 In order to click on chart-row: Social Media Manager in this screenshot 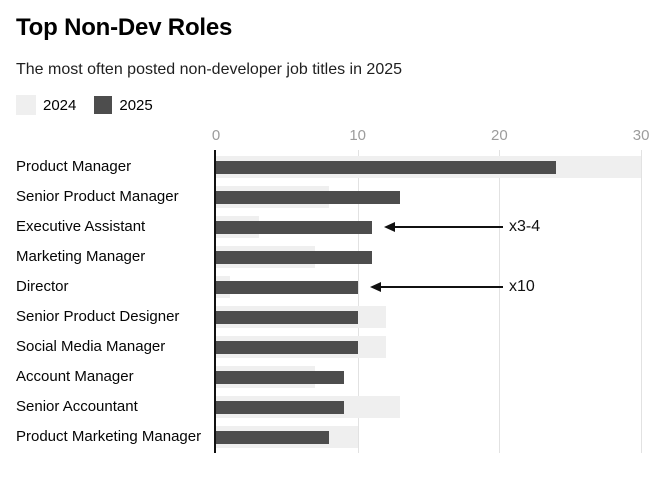, I will do `click(327, 347)`.